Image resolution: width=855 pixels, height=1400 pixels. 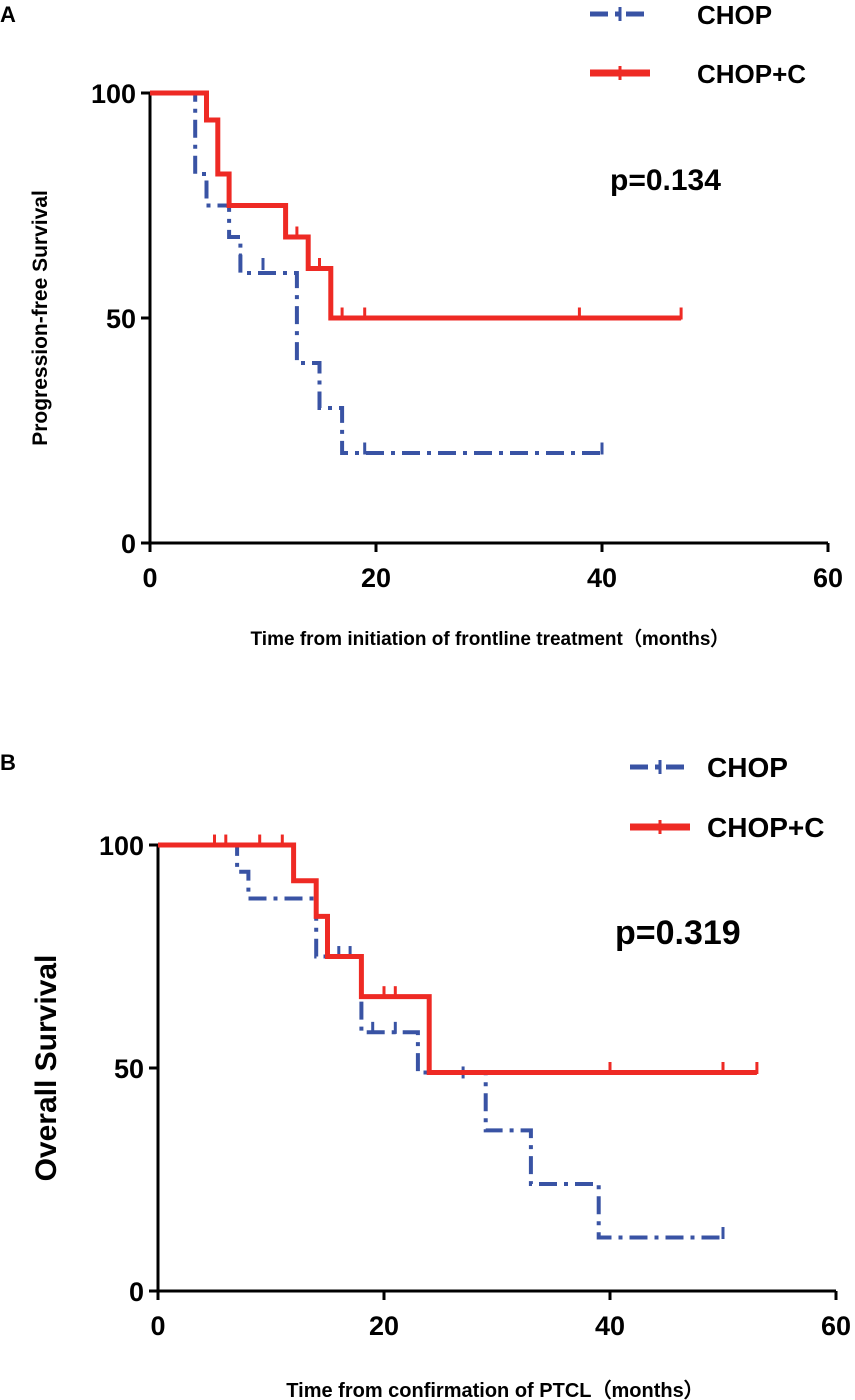 I want to click on panel-a-y-axis-title: Progression-free Survival, so click(x=40, y=318).